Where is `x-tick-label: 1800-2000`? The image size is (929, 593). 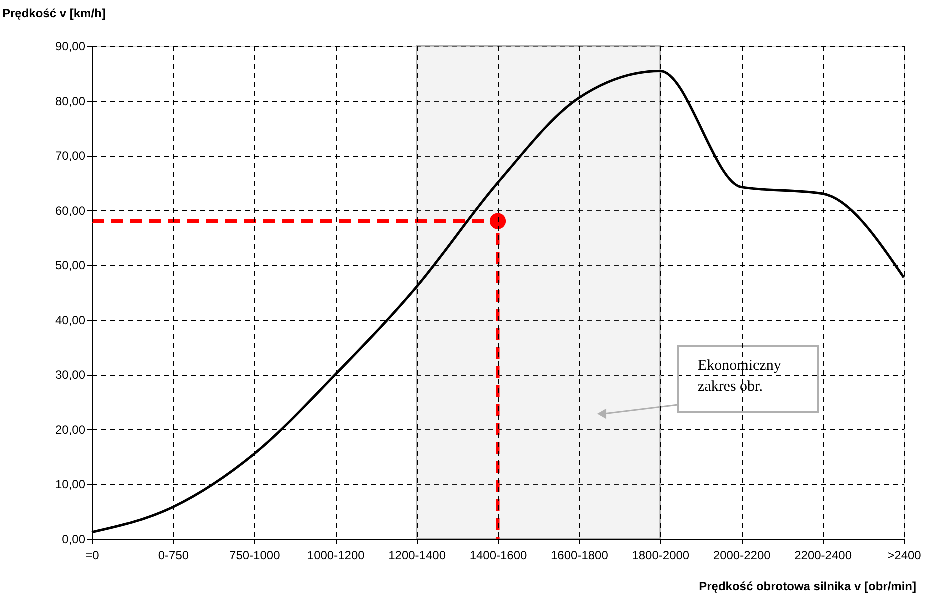 x-tick-label: 1800-2000 is located at coordinates (661, 555).